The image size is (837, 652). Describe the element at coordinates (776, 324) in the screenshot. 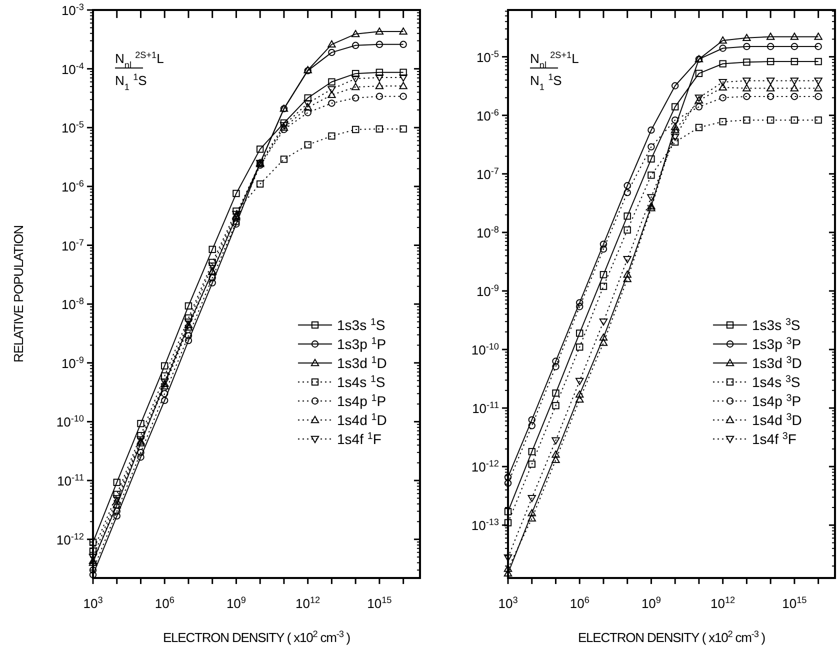

I see `legend-label: 1s3s $^{3}$S` at that location.